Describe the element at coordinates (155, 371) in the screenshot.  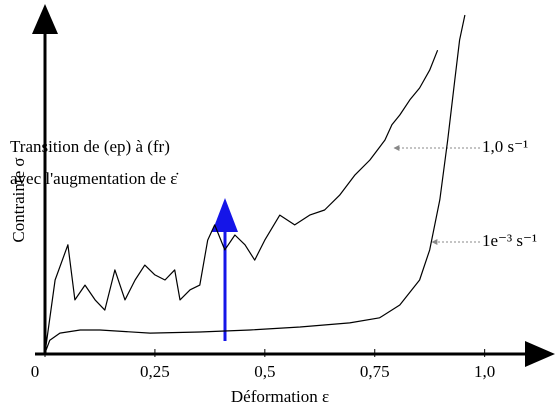
I see `x-tick-label: 0,25` at that location.